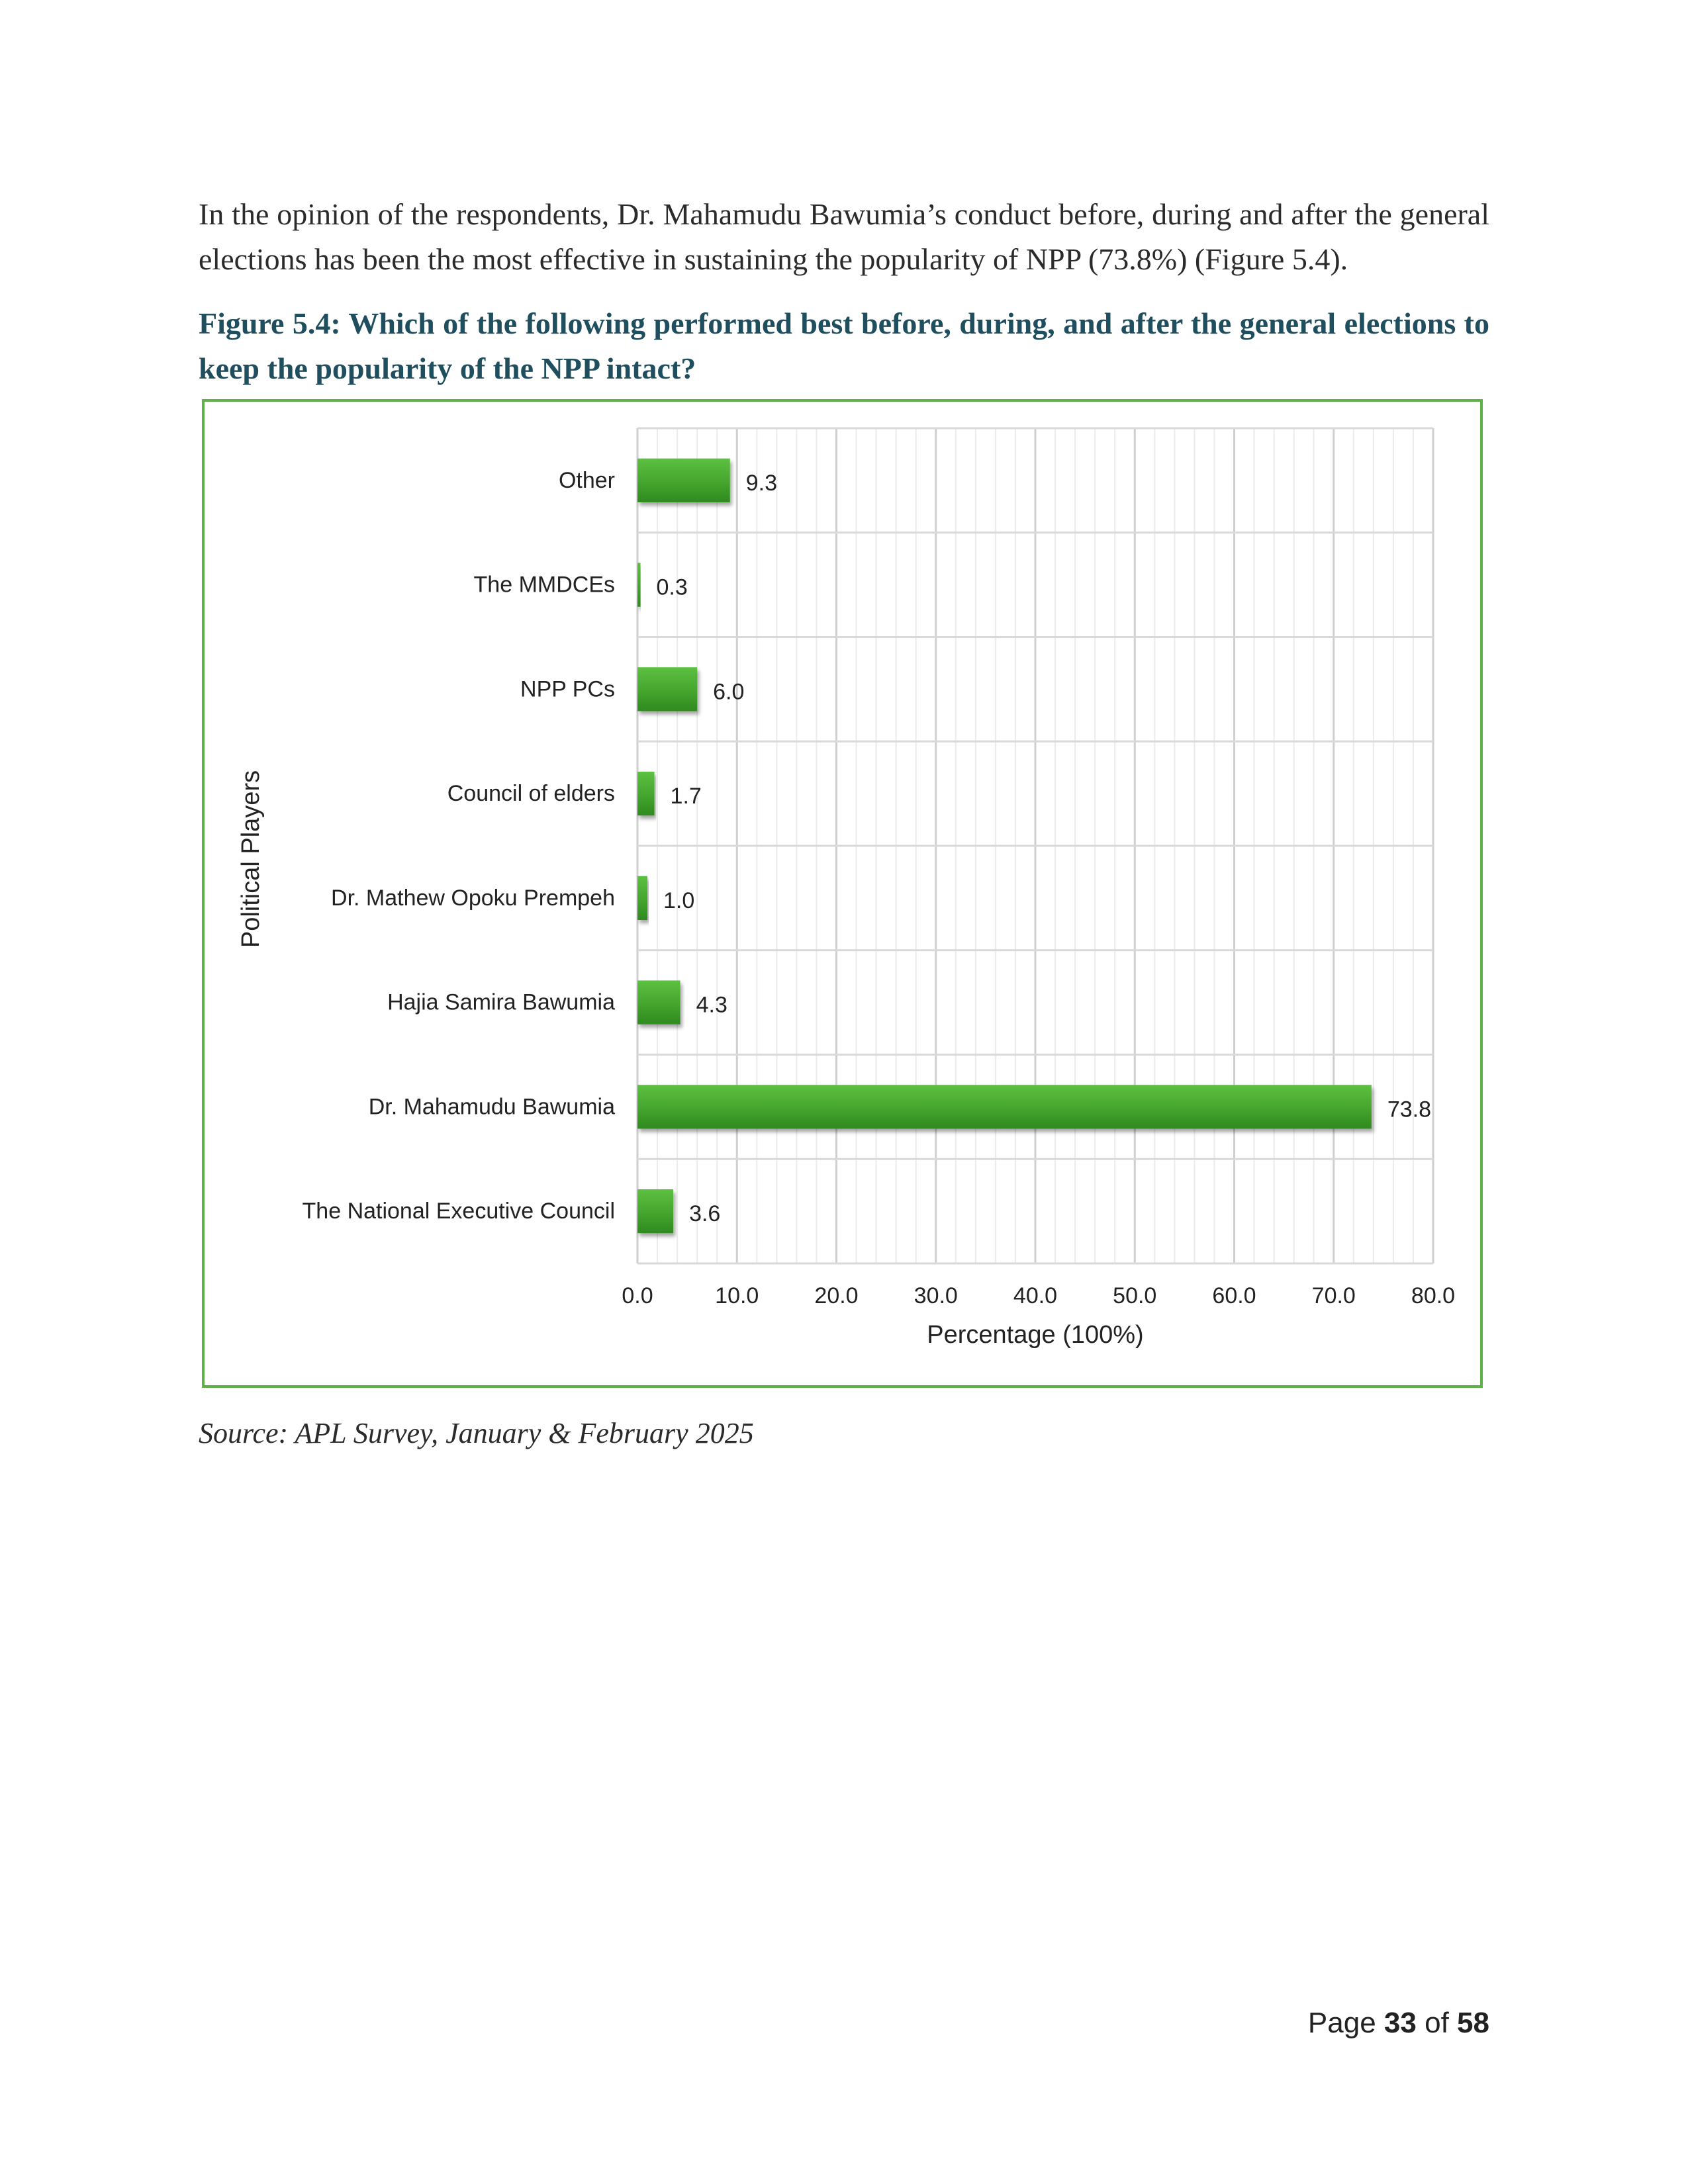 The height and width of the screenshot is (2184, 1688). What do you see at coordinates (1409, 1109) in the screenshot?
I see `data-label: 73.8` at bounding box center [1409, 1109].